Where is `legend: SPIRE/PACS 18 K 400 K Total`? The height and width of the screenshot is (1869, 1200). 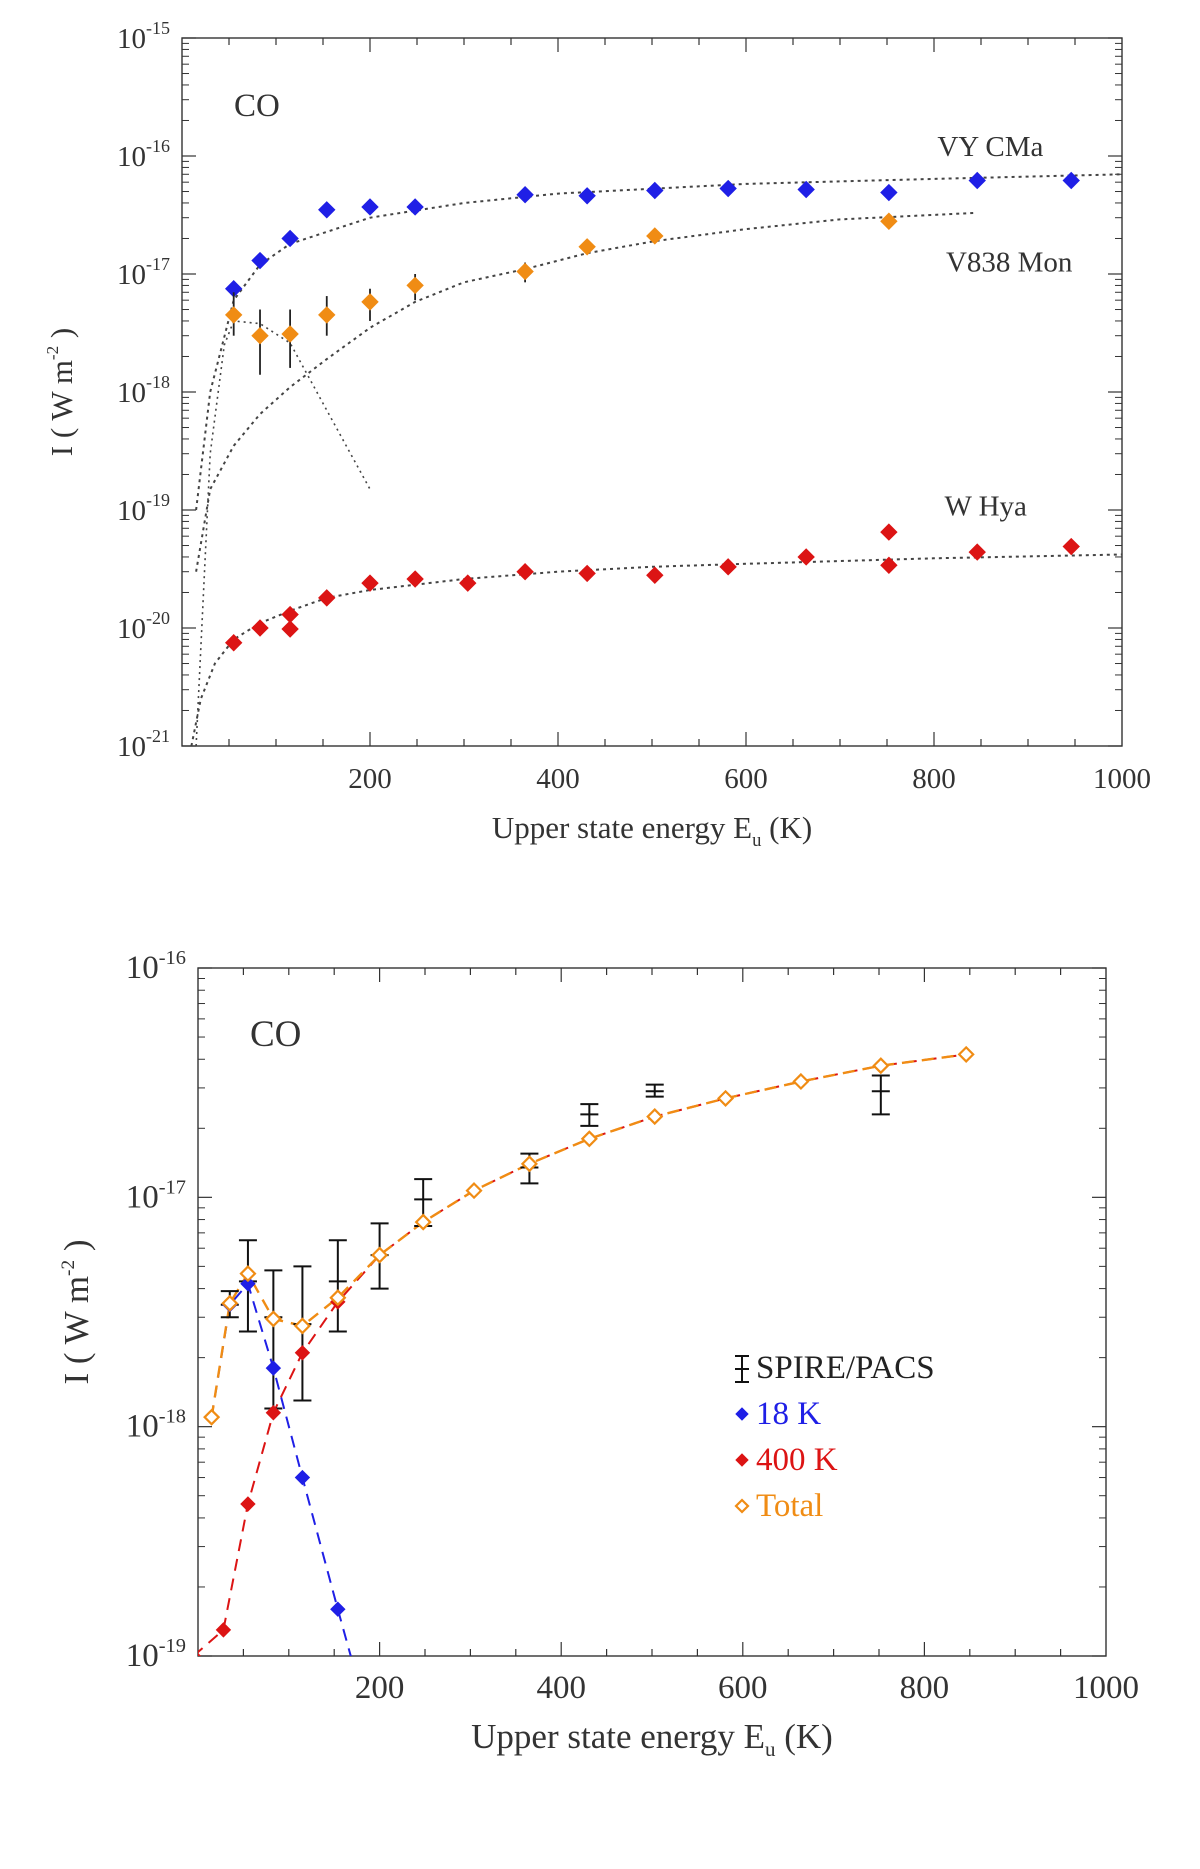
legend: SPIRE/PACS 18 K 400 K Total is located at coordinates (834, 1437).